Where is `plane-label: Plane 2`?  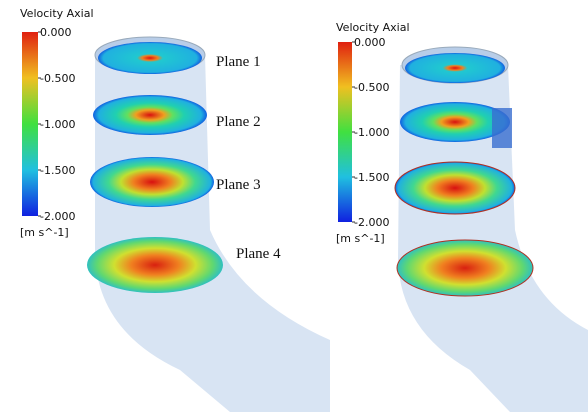
plane-label: Plane 2 is located at coordinates (238, 122).